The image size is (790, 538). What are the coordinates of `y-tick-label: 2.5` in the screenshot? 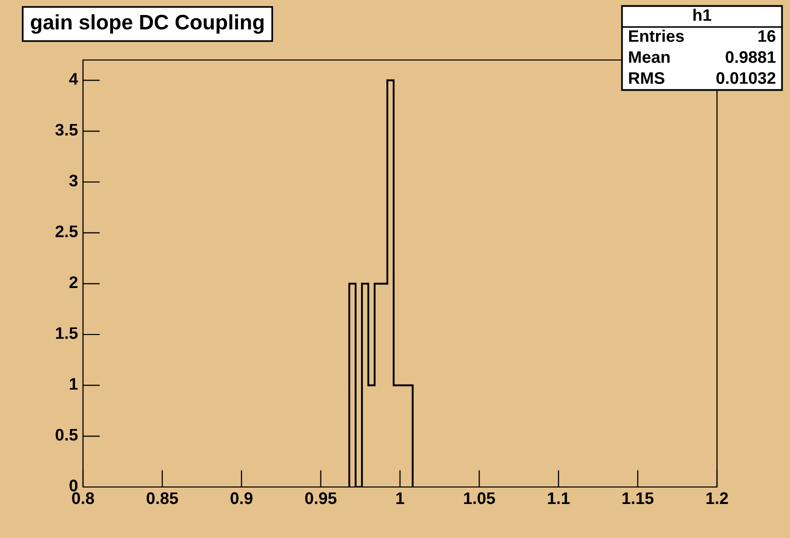 It's located at (67, 232).